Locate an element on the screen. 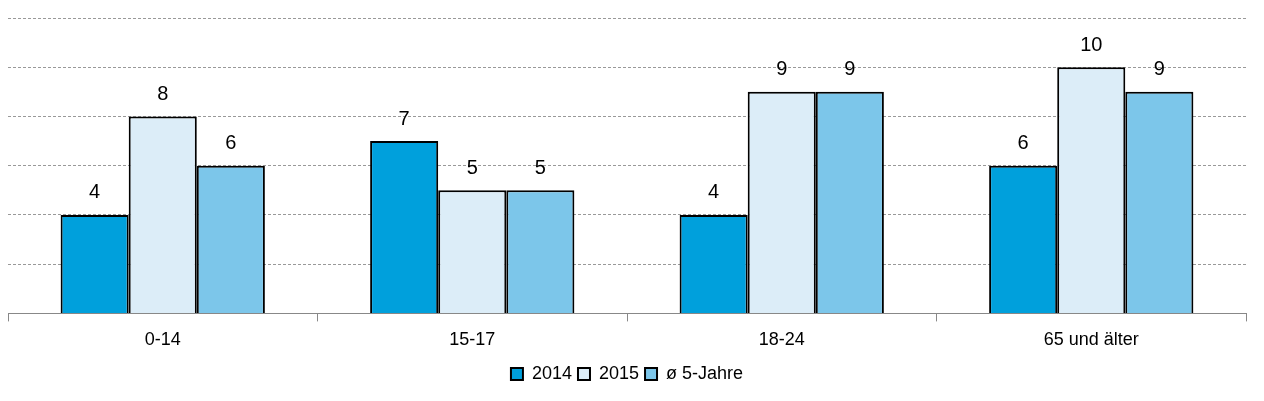  x-tick-label: 65 und älter is located at coordinates (1091, 339).